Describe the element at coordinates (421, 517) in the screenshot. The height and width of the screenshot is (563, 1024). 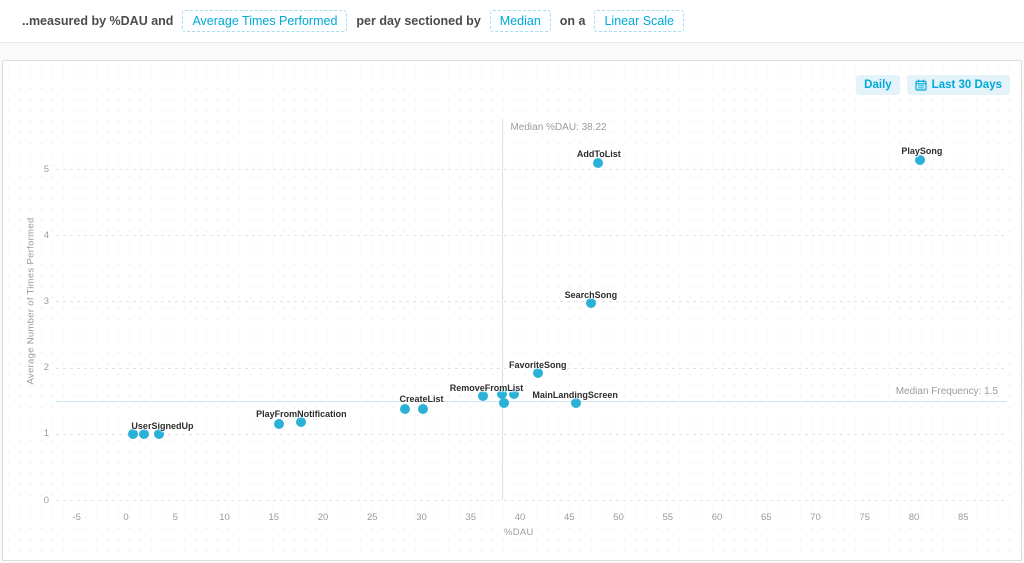
I see `x-tick-label: 30` at that location.